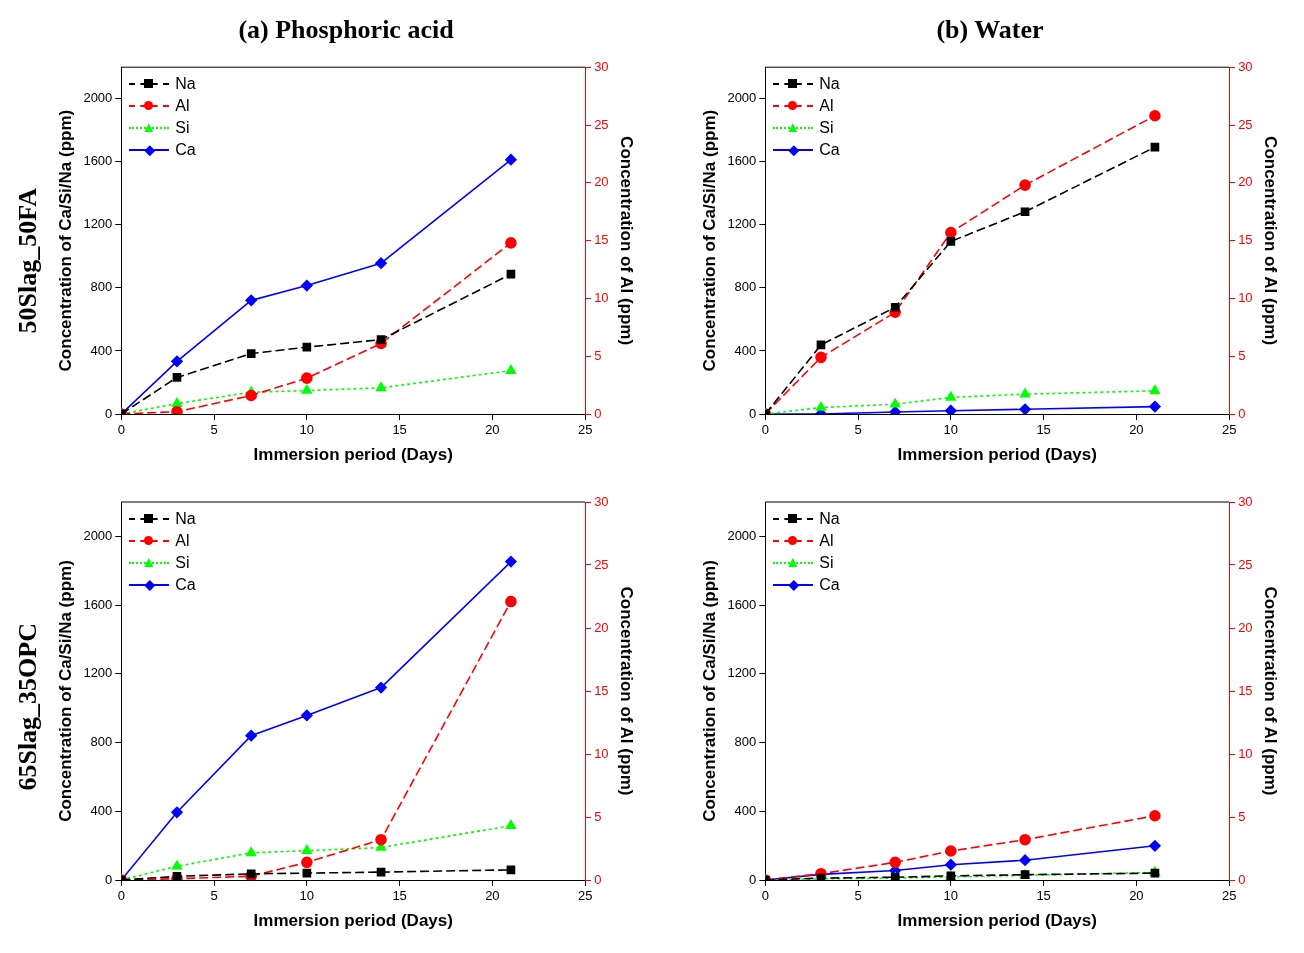 The height and width of the screenshot is (953, 1304). What do you see at coordinates (346, 30) in the screenshot?
I see `chart-title: (a) Phosphoric acid` at bounding box center [346, 30].